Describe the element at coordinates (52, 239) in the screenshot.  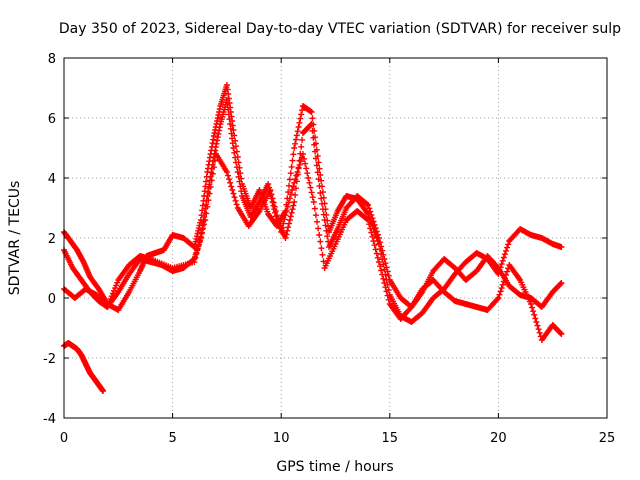
I see `y-tick-label: 2` at that location.